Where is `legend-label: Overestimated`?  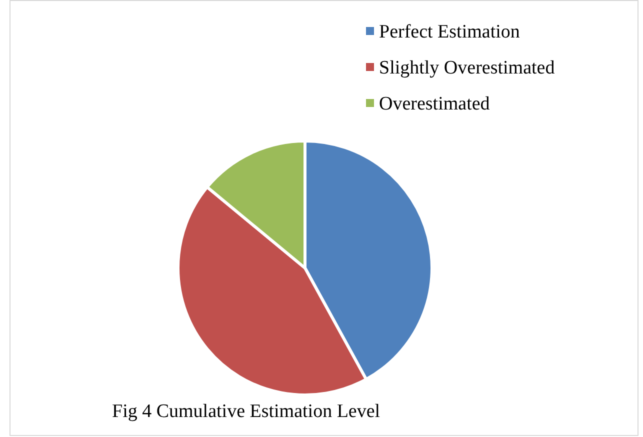 legend-label: Overestimated is located at coordinates (434, 103).